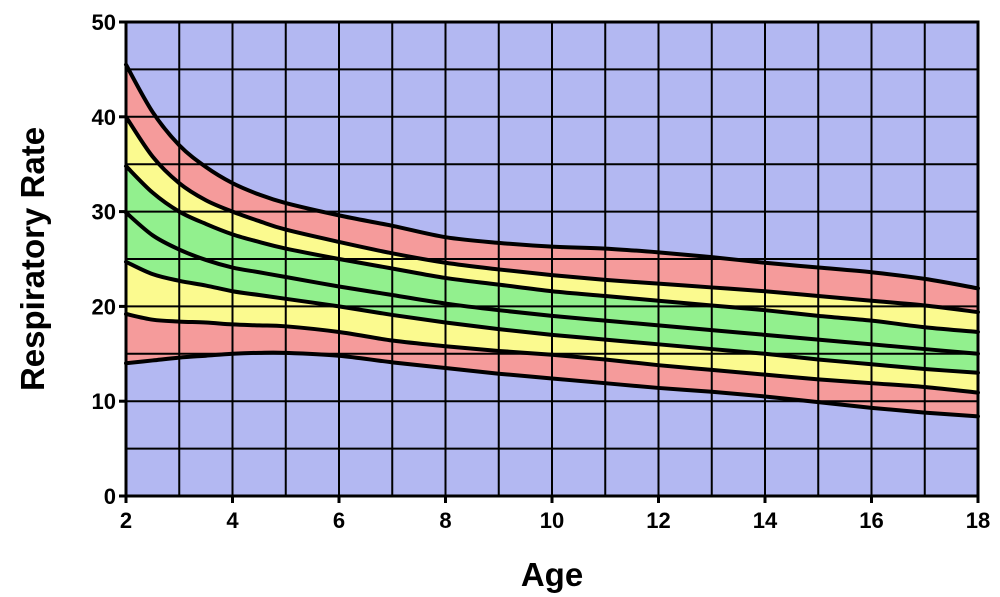  I want to click on x-tick-label: 12, so click(658, 520).